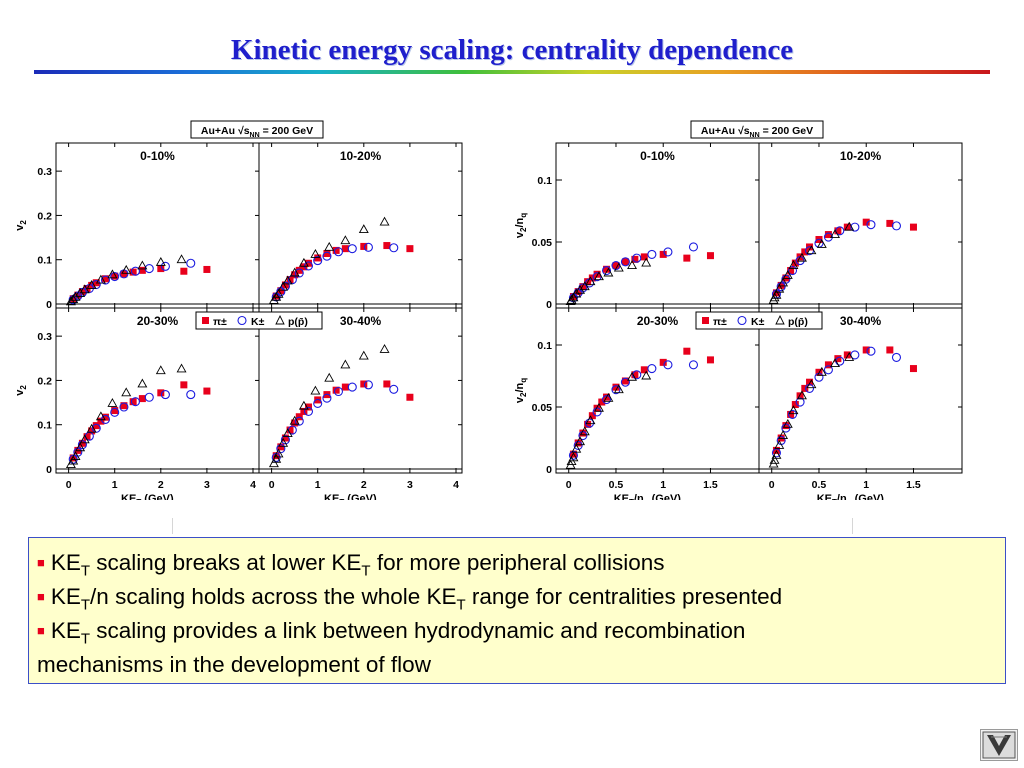  What do you see at coordinates (999, 745) in the screenshot?
I see `university-logo` at bounding box center [999, 745].